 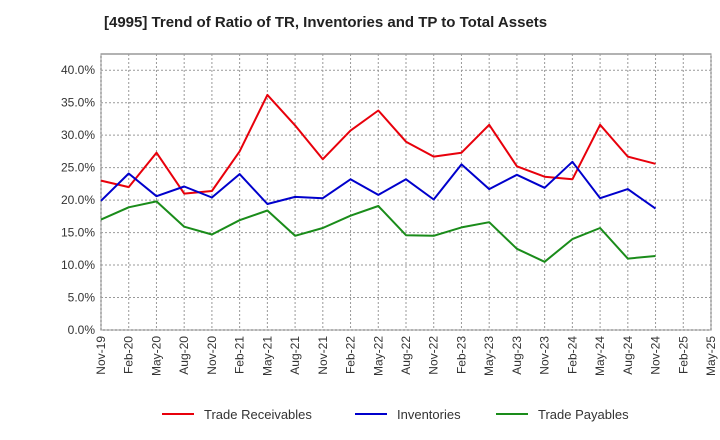 I want to click on y-tick-label: 10.0%, so click(x=78, y=265).